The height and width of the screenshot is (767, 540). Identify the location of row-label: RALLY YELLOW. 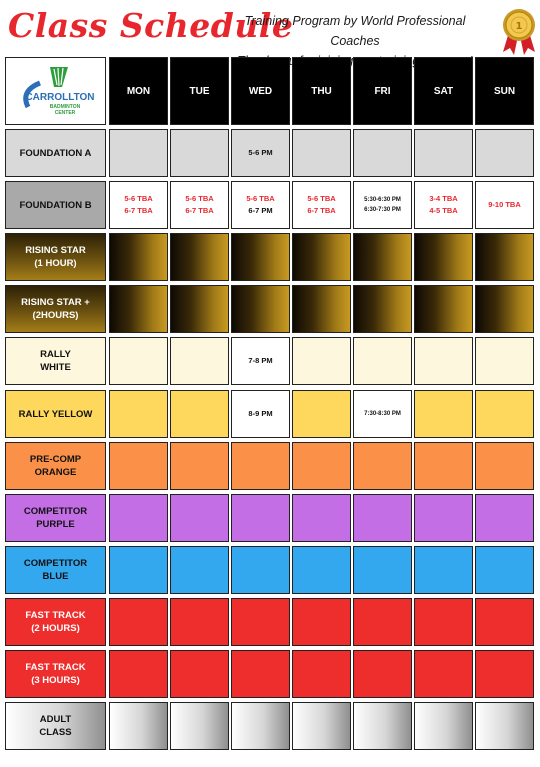
(55, 414).